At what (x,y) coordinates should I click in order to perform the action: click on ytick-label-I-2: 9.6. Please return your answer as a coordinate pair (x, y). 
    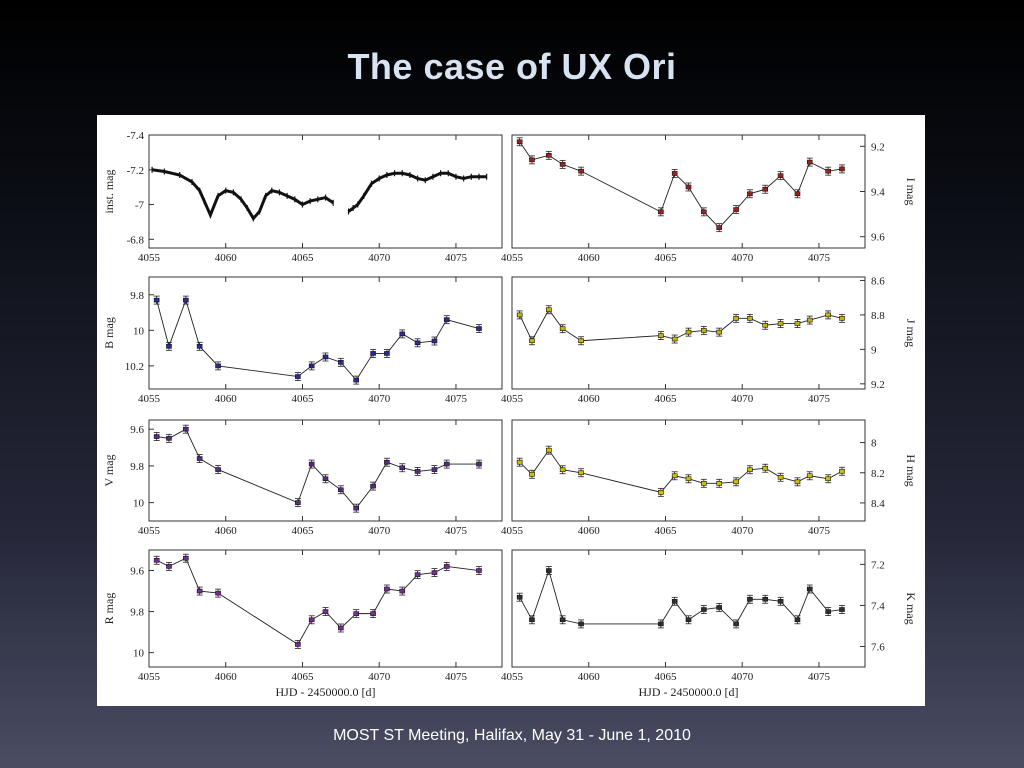
    Looking at the image, I should click on (878, 238).